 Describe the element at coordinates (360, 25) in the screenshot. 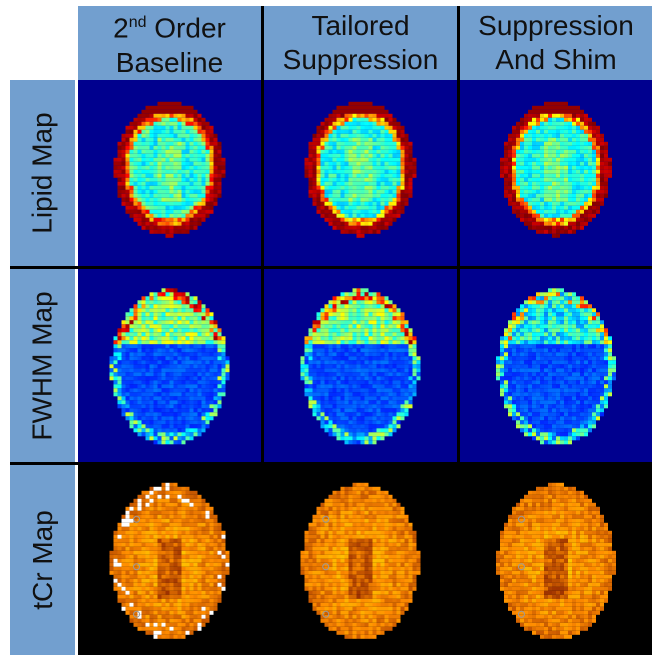

I see `column-title-line1: Tailored` at that location.